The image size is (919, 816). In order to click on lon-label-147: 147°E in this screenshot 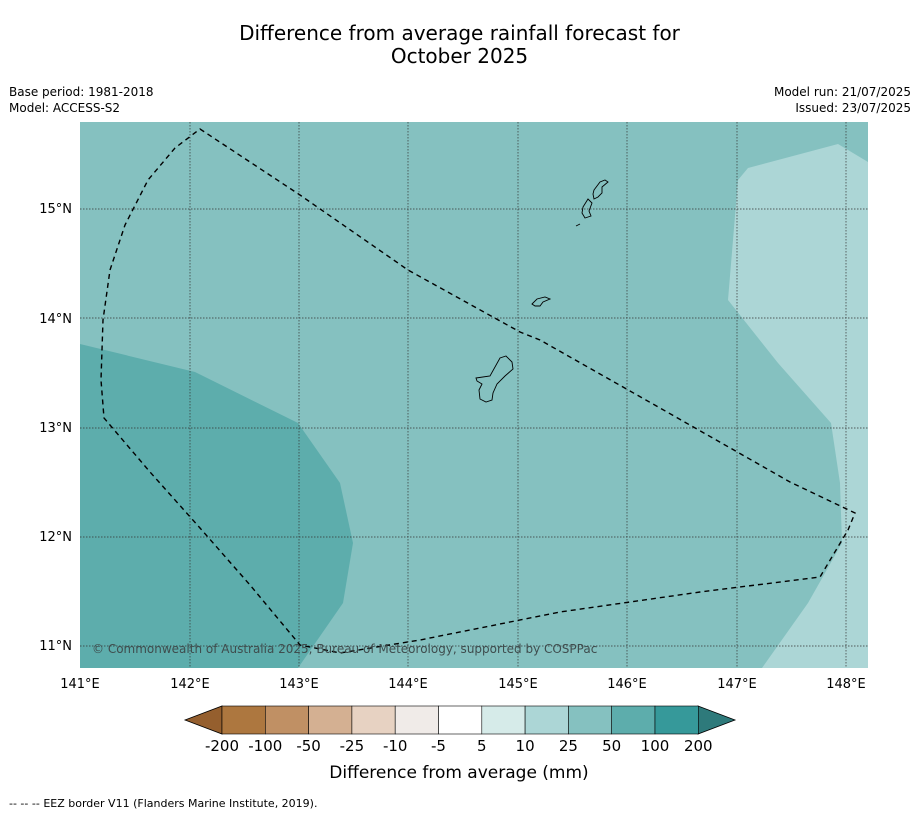, I will do `click(737, 684)`.